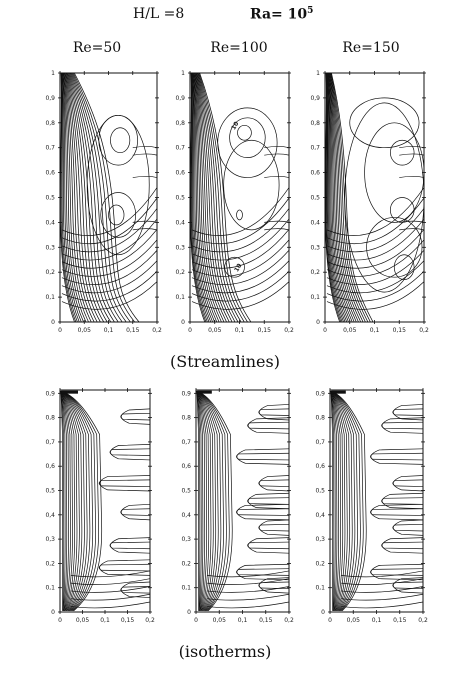 Image resolution: width=450 pixels, height=675 pixels. I want to click on contour-label-lower: 10, so click(238, 267).